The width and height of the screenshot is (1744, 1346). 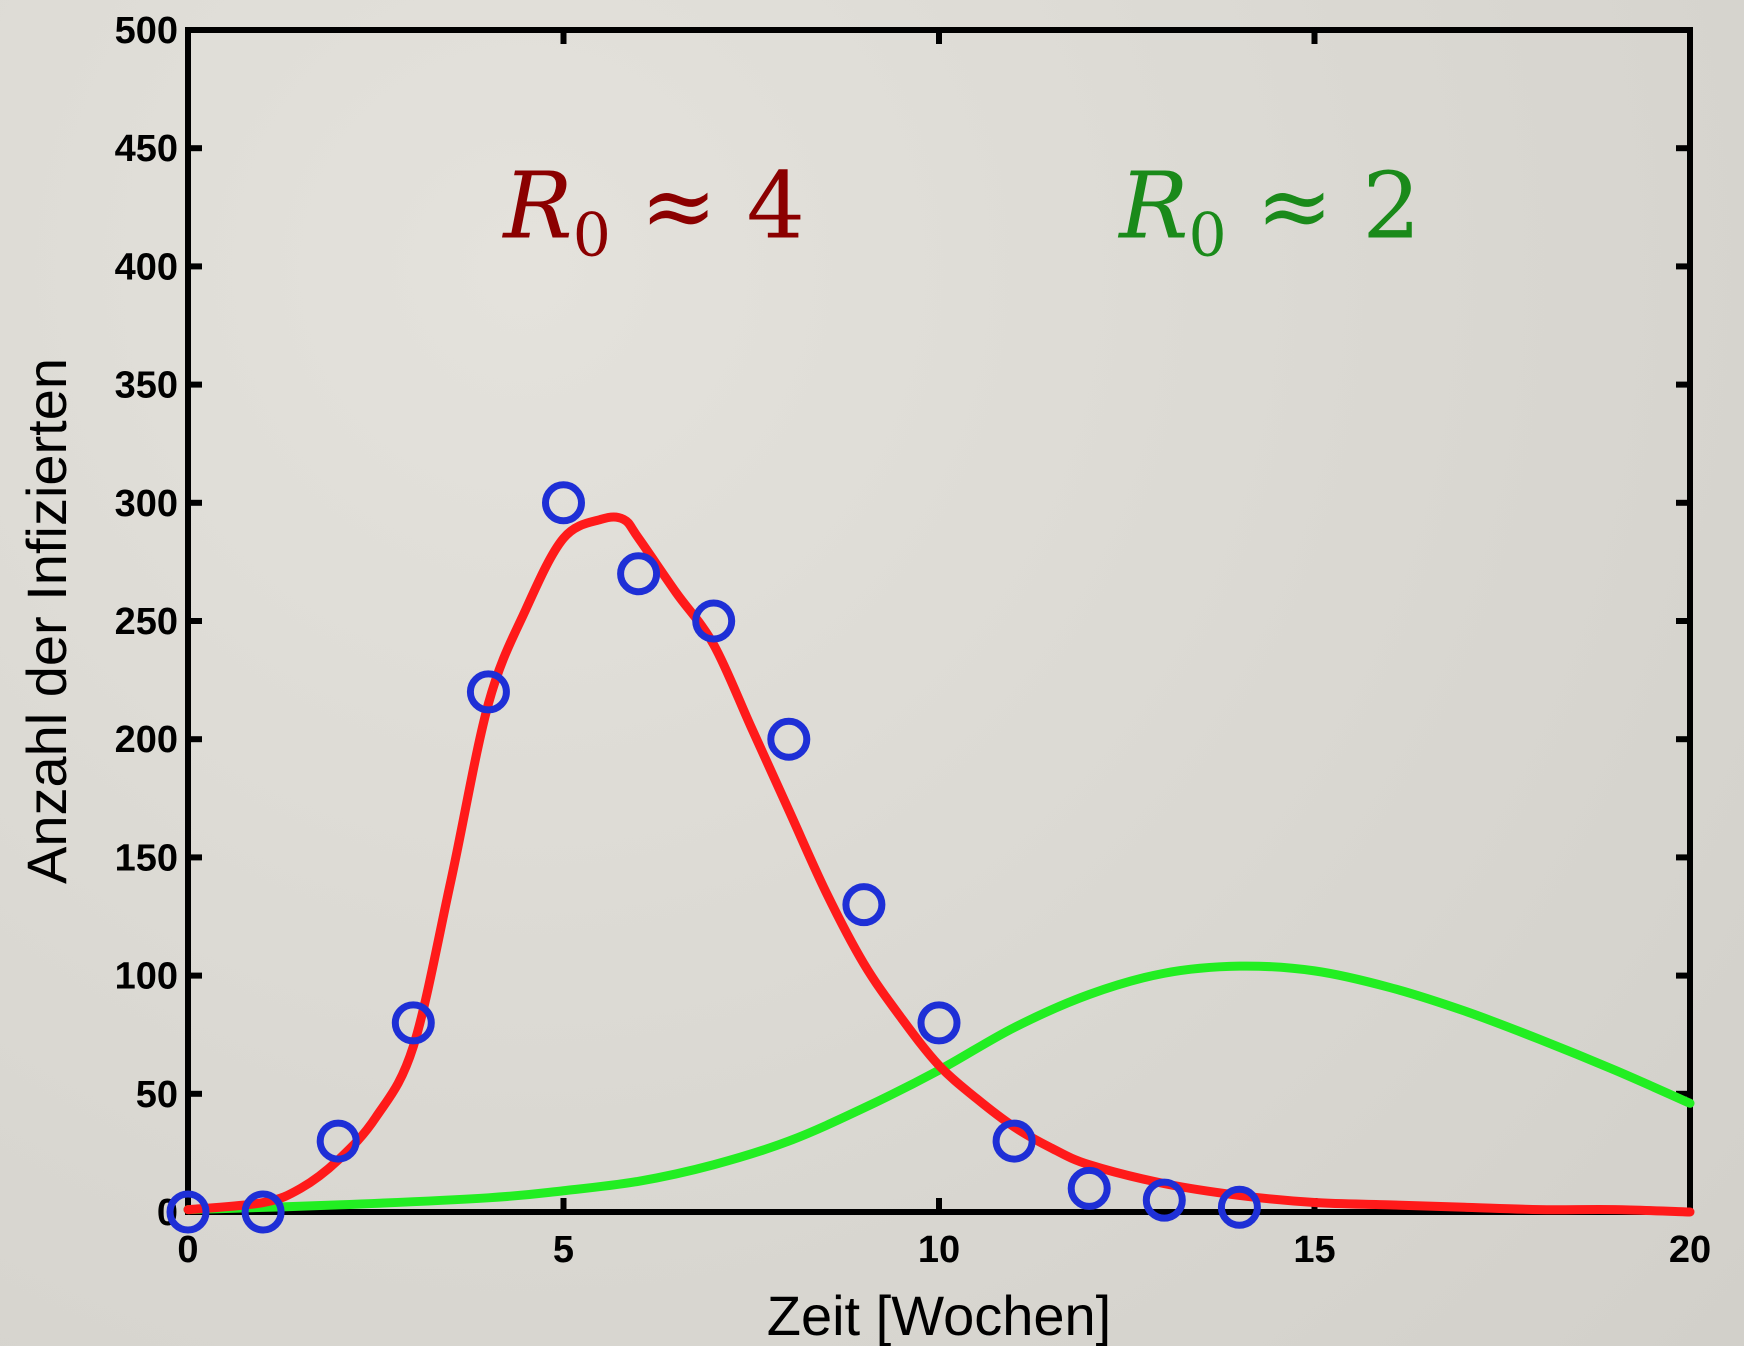 What do you see at coordinates (1690, 1250) in the screenshot?
I see `x-tick-label: 20` at bounding box center [1690, 1250].